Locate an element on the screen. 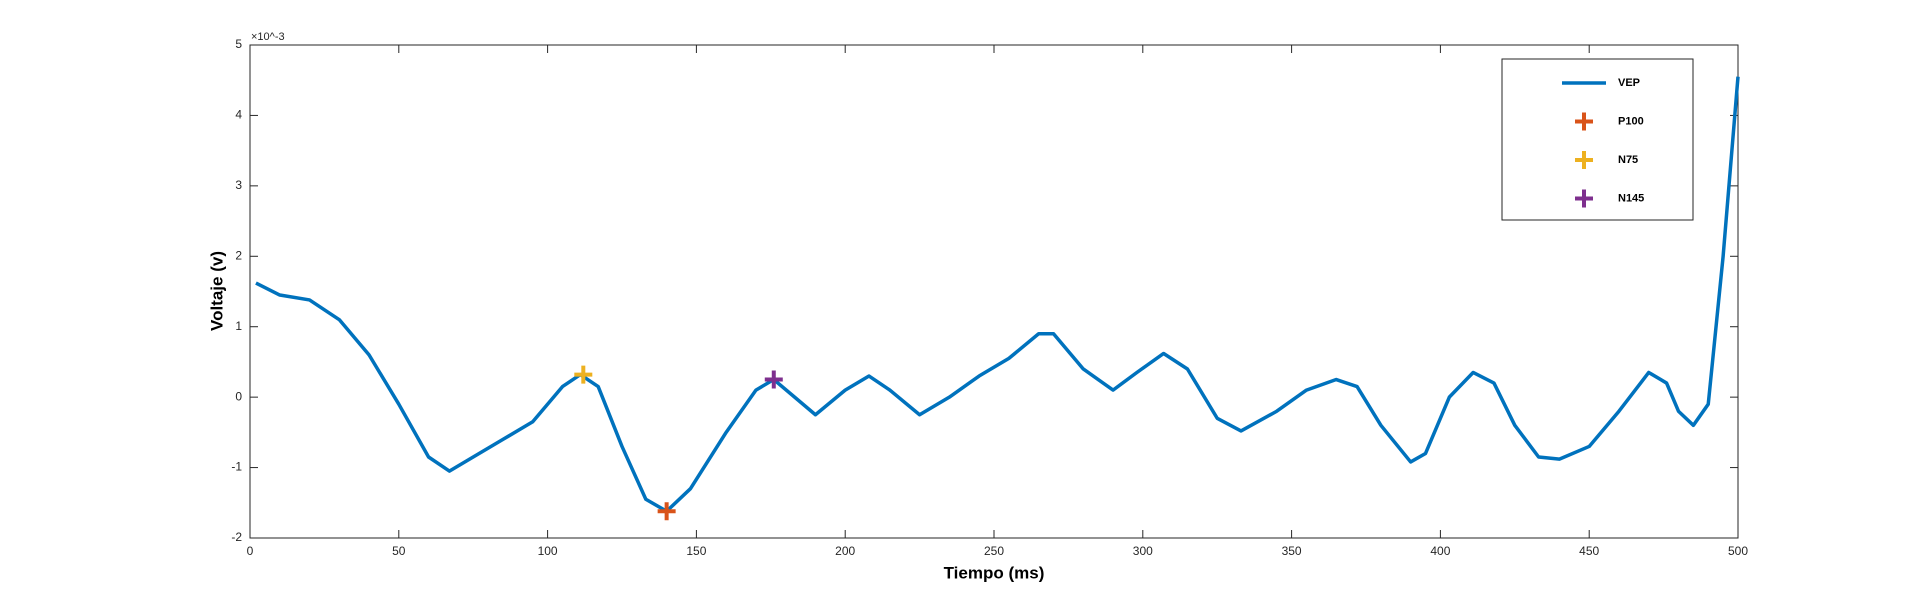 This screenshot has height=604, width=1920. x-tick-label: 150 is located at coordinates (696, 551).